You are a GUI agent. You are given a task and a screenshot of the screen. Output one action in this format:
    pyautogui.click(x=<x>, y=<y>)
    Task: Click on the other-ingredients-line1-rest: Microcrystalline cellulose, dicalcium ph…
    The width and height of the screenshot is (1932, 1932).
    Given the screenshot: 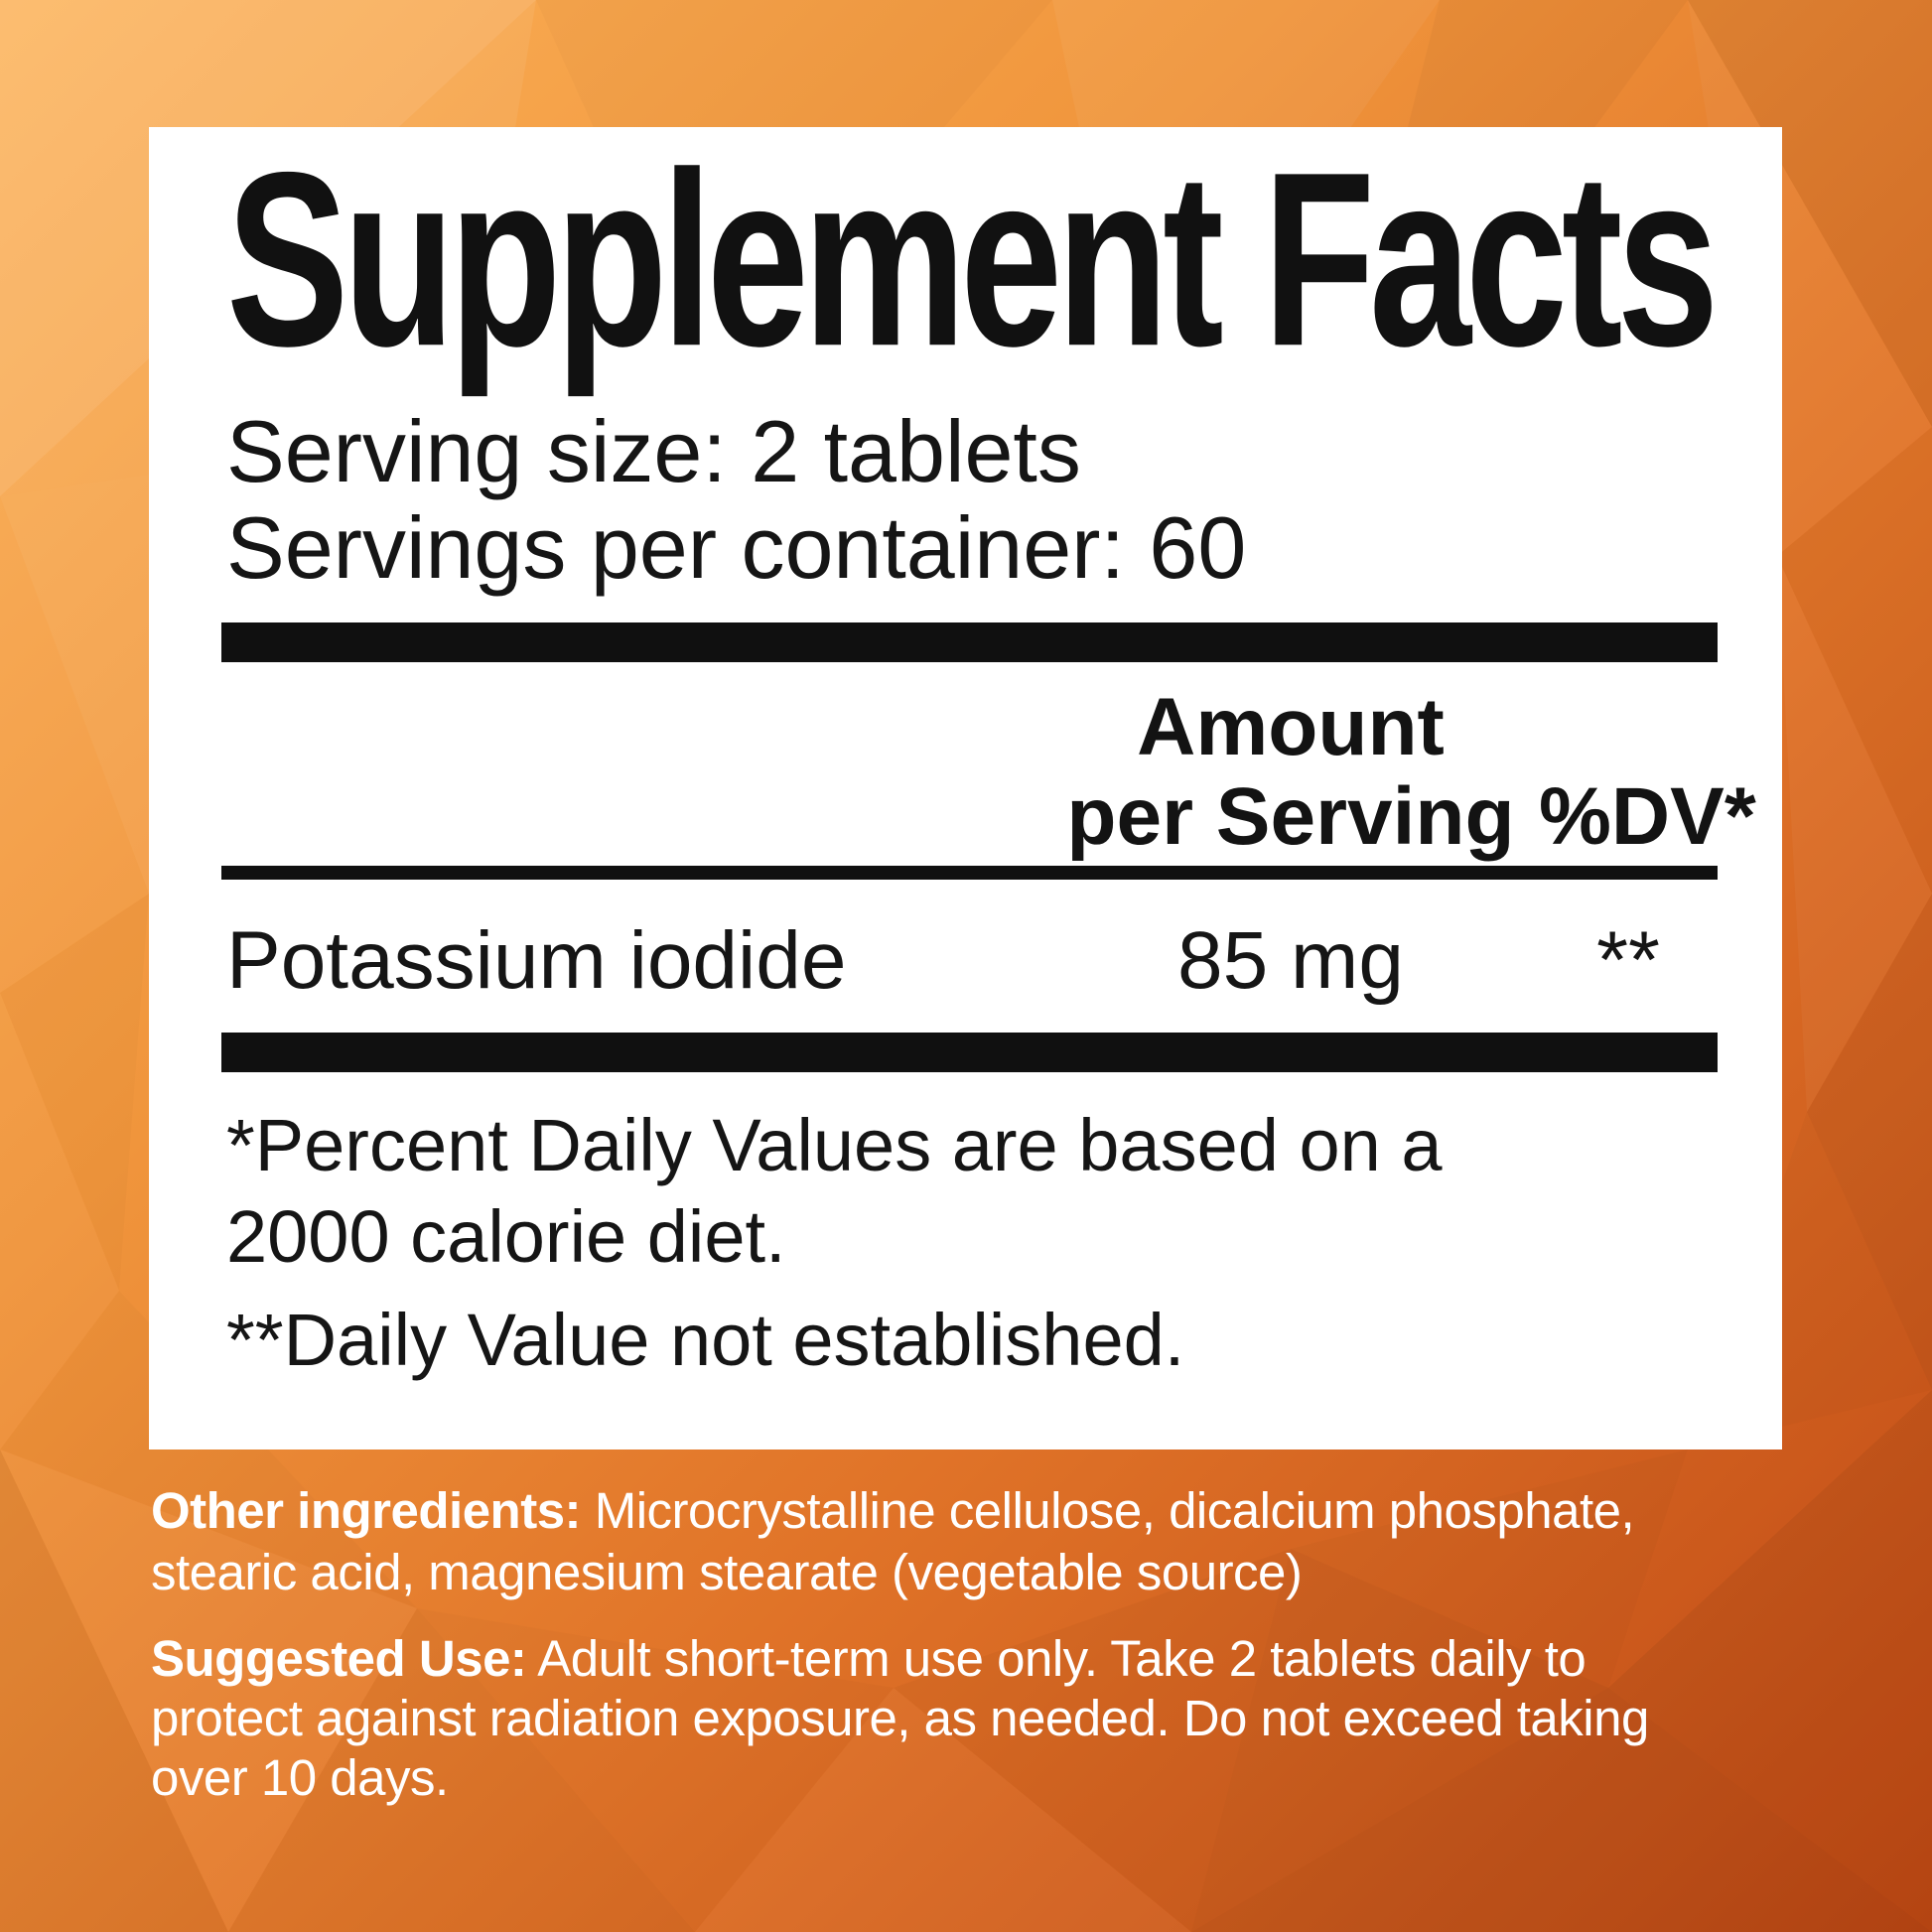 What is the action you would take?
    pyautogui.click(x=1108, y=1510)
    